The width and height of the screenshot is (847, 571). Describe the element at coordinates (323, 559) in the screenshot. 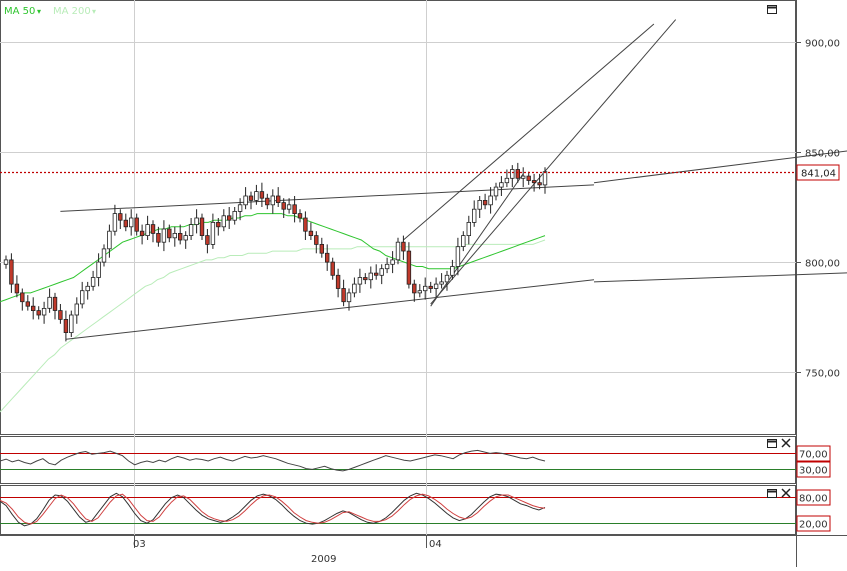

I see `x-year-label: 2009` at that location.